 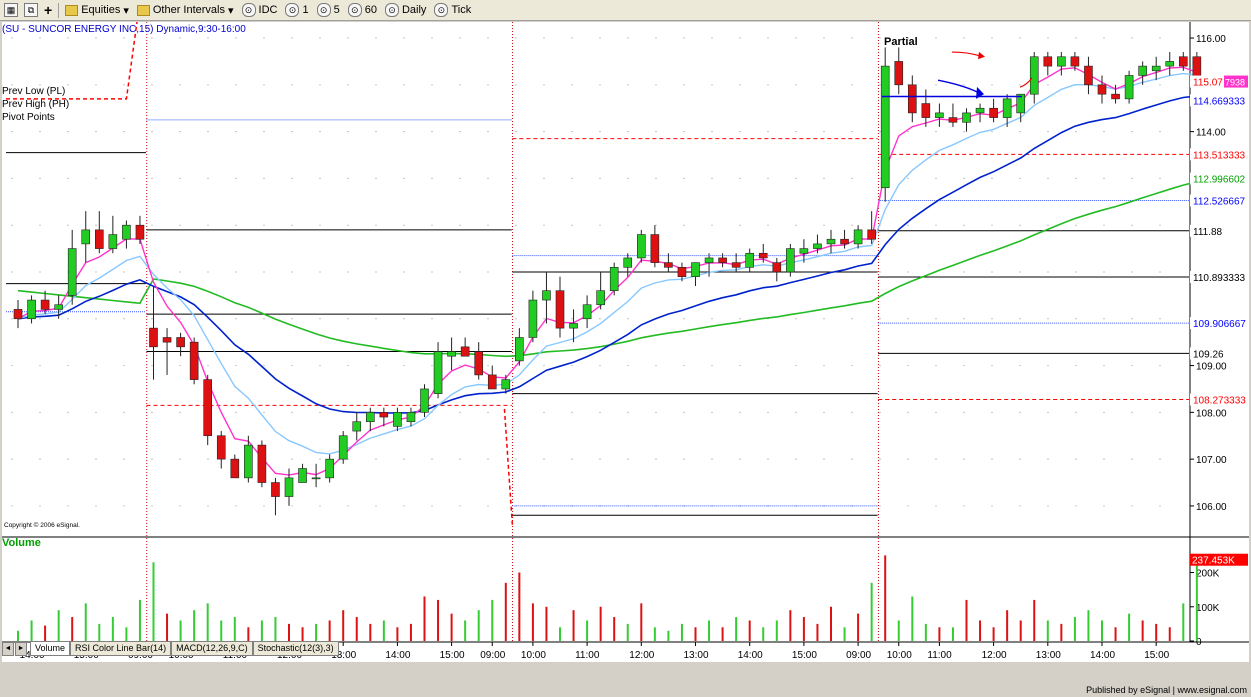 What do you see at coordinates (121, 649) in the screenshot?
I see `tab-rsi: RSI Color Line Bar(14)` at bounding box center [121, 649].